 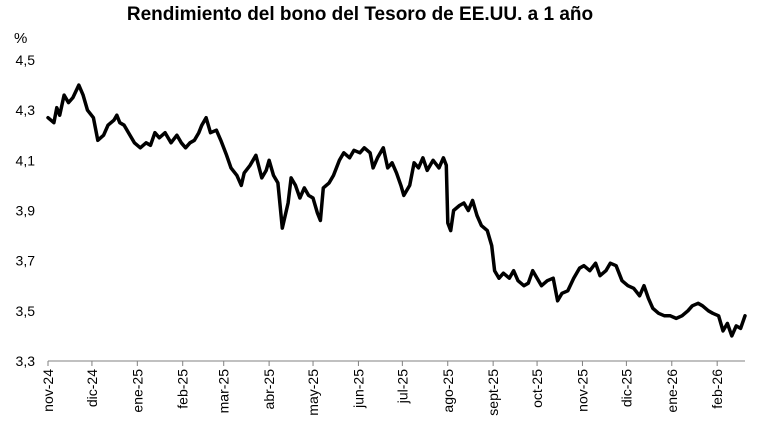 What do you see at coordinates (224, 391) in the screenshot?
I see `x-tick-label: mar-25` at bounding box center [224, 391].